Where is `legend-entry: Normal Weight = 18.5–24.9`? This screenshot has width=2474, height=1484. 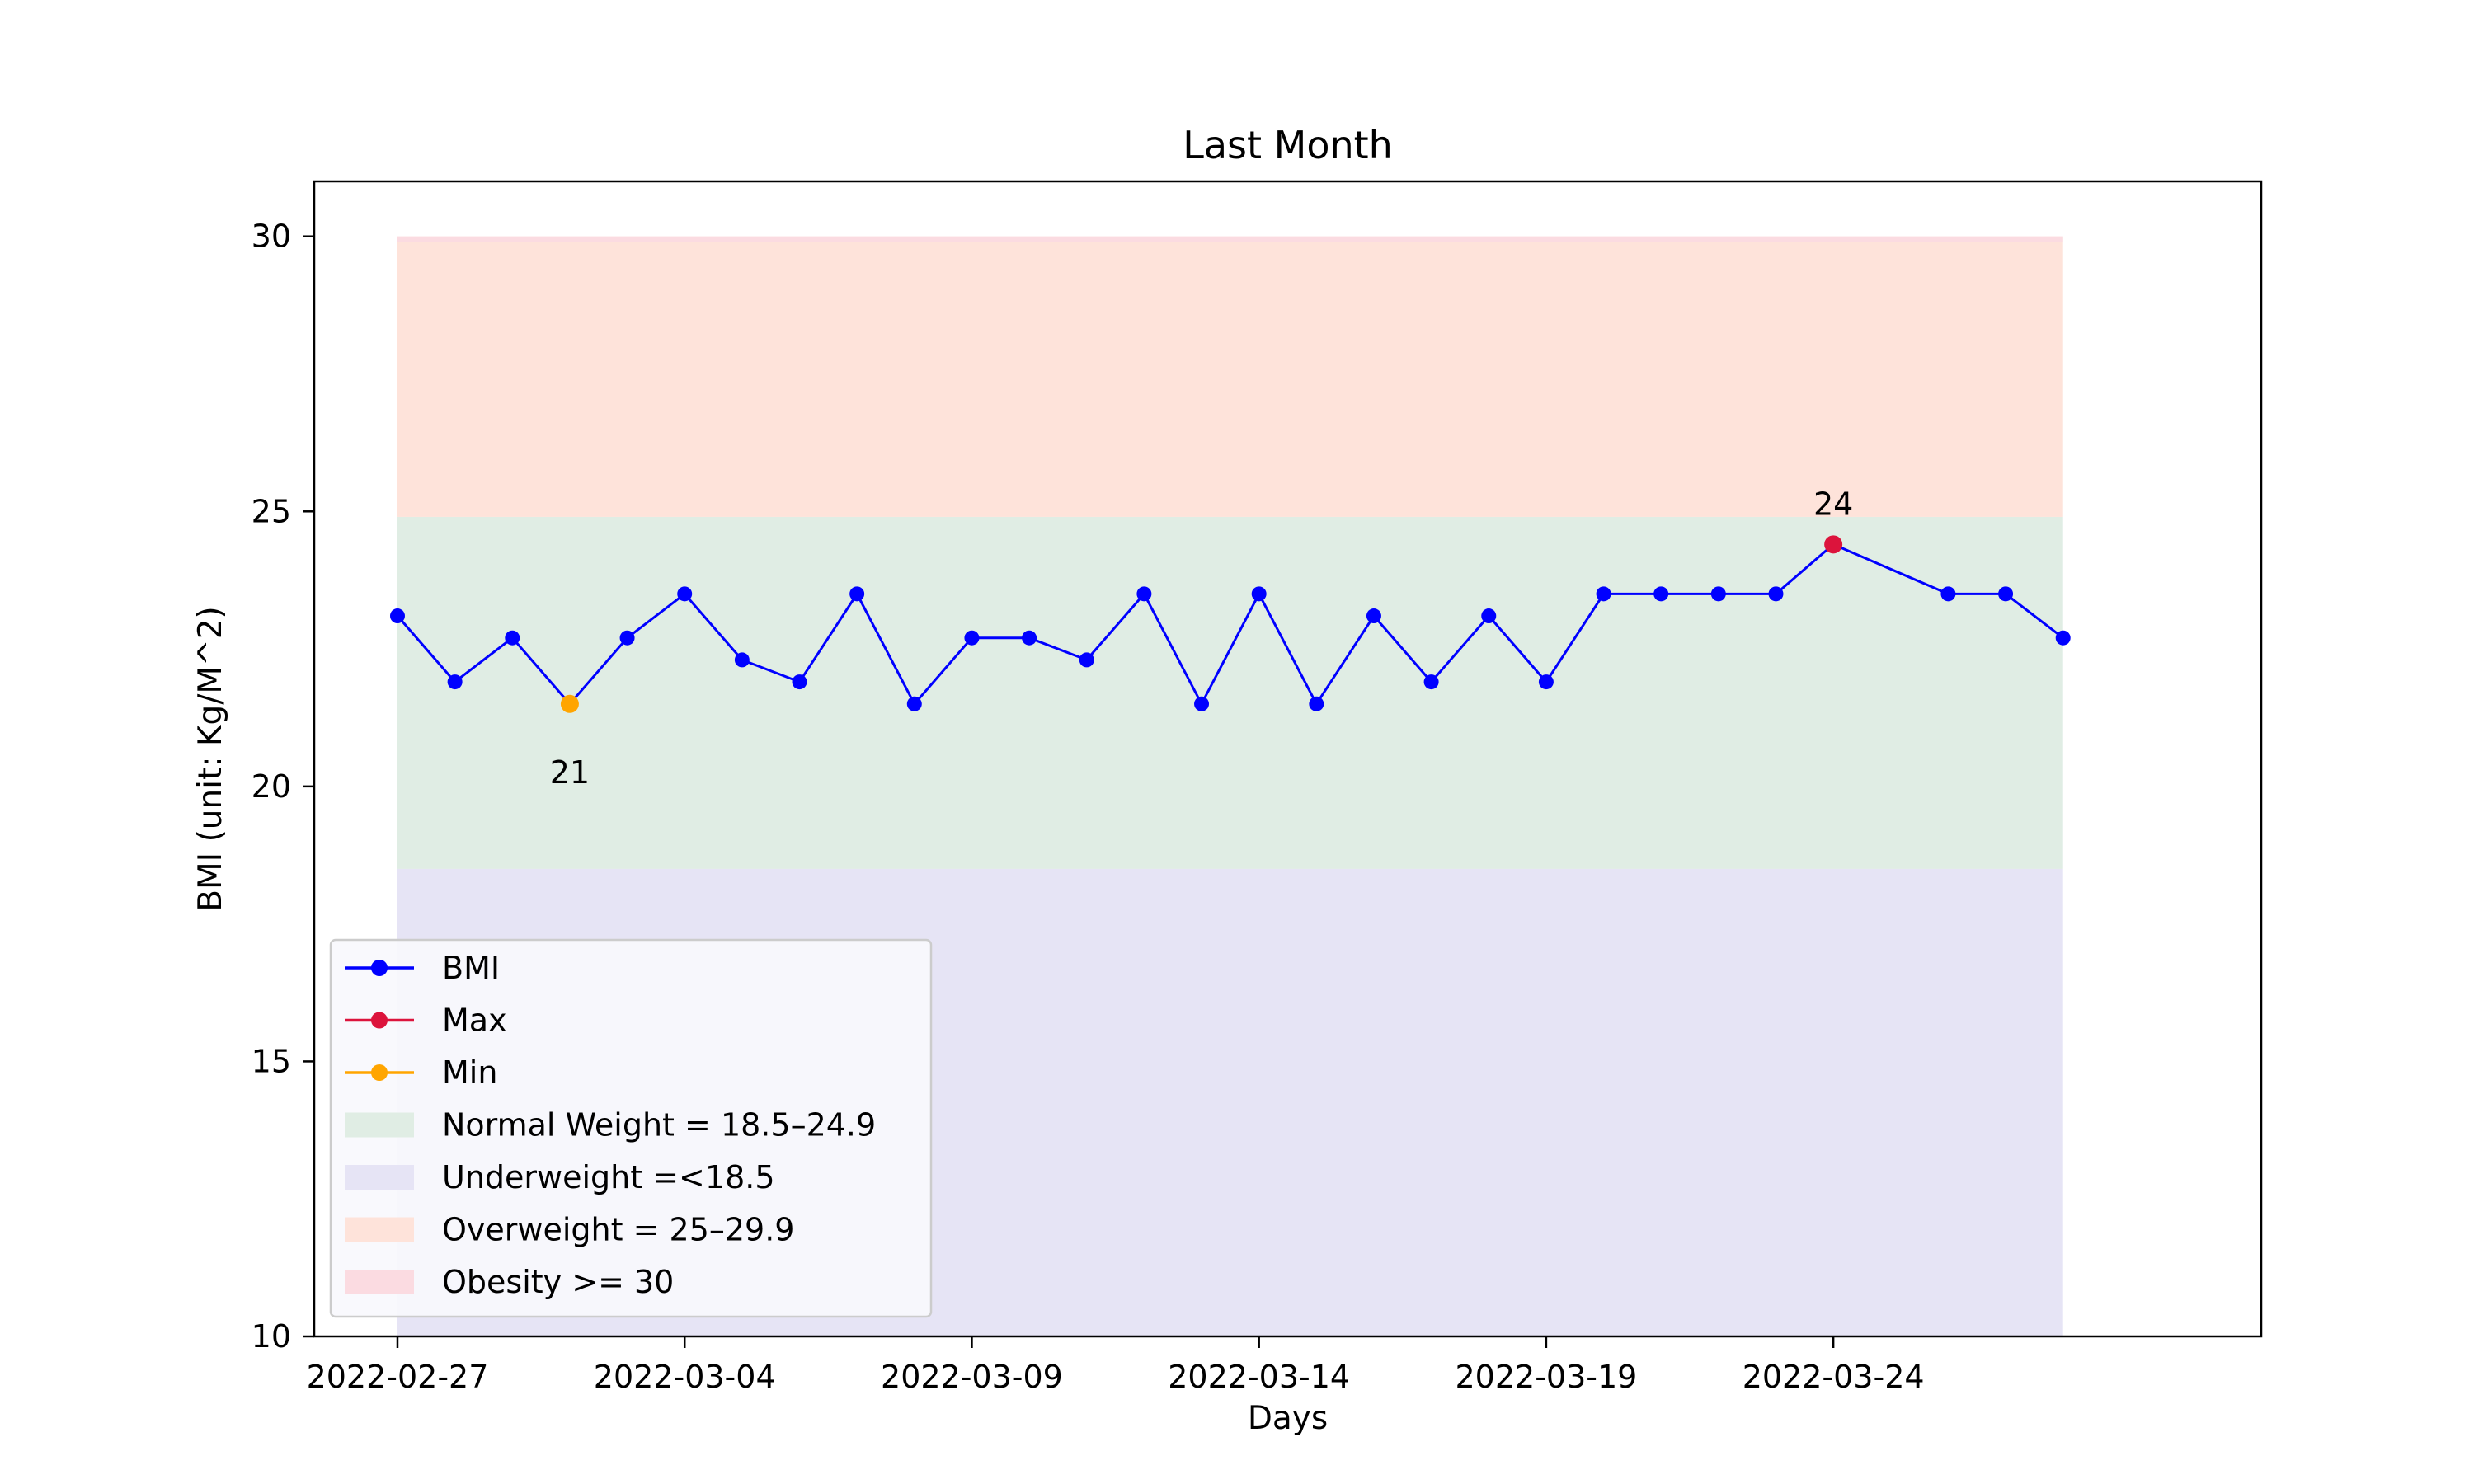 legend-entry: Normal Weight = 18.5–24.9 is located at coordinates (610, 1125).